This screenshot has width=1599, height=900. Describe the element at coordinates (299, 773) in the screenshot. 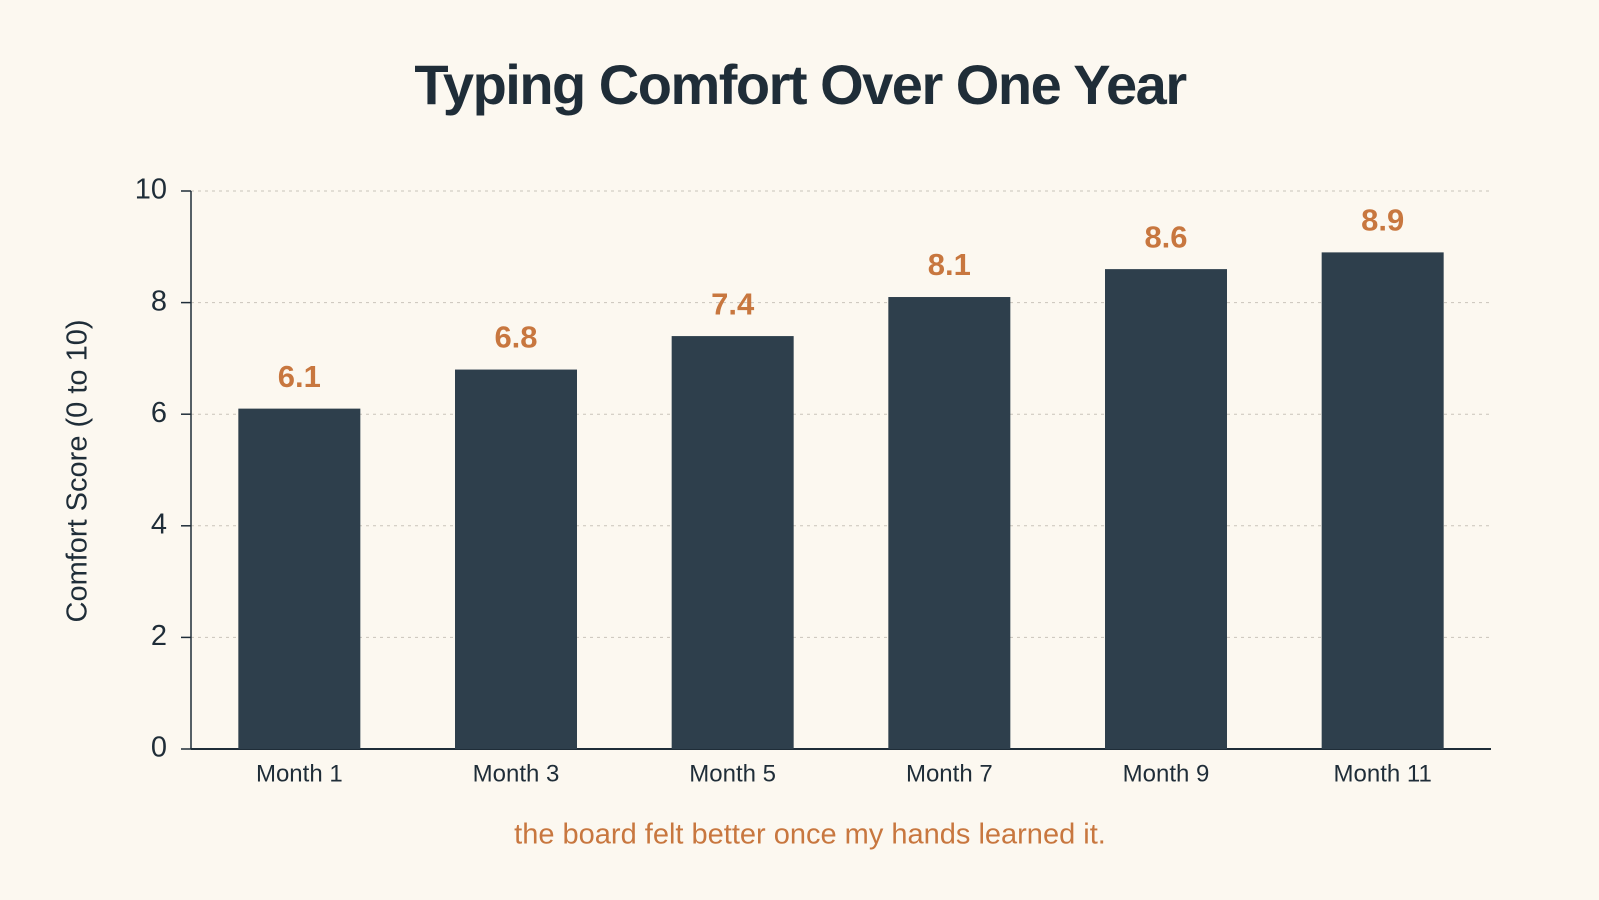

I see `x-tick-label: Month 1` at that location.